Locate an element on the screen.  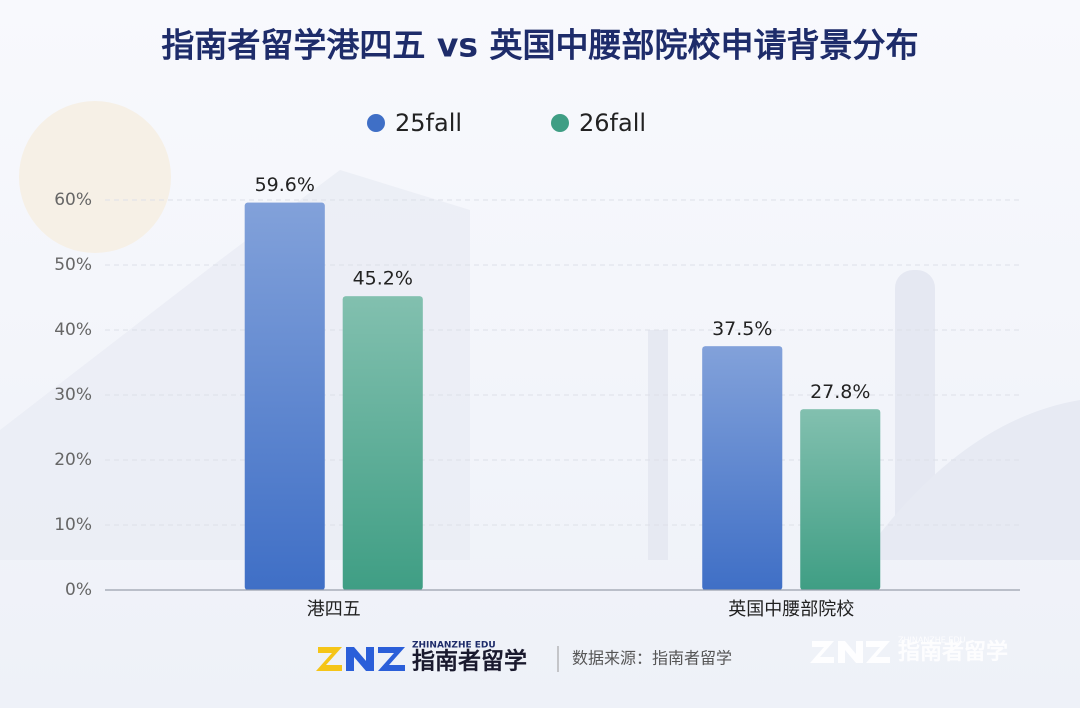
y-tick-label: 10% is located at coordinates (73, 525).